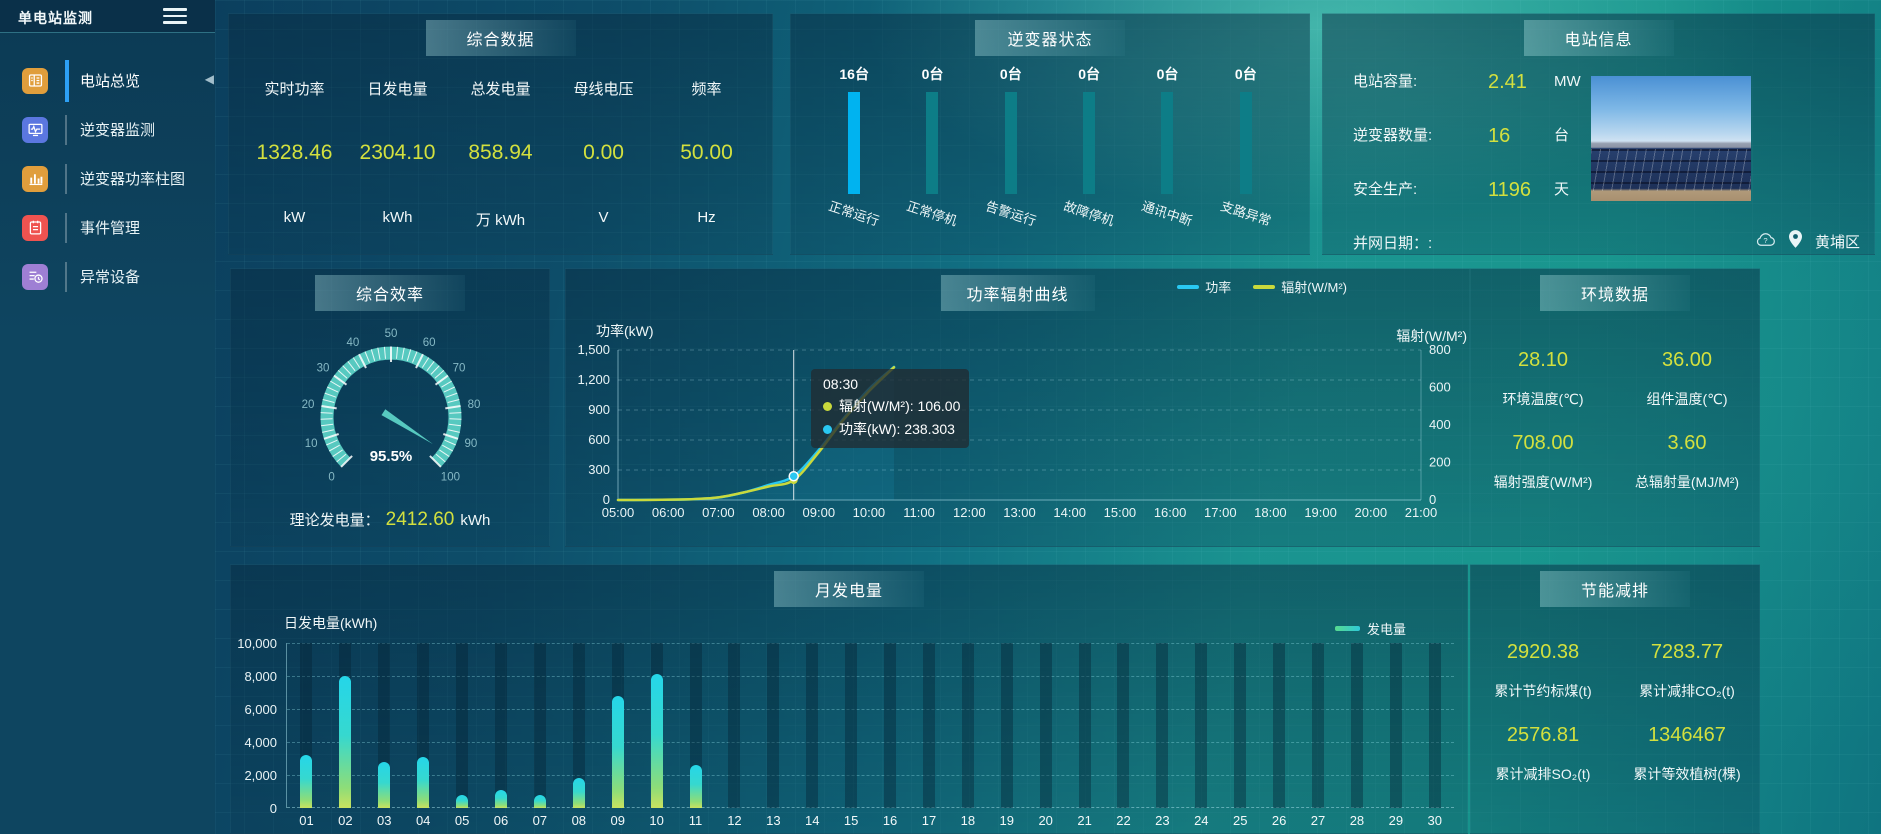  What do you see at coordinates (1440, 462) in the screenshot?
I see `svg-text: 200` at bounding box center [1440, 462].